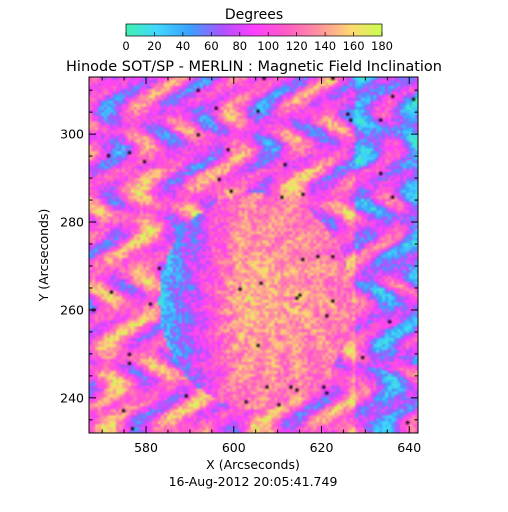 The height and width of the screenshot is (512, 508). I want to click on timestamp: 16-Aug-2012 20:05:41.749, so click(253, 481).